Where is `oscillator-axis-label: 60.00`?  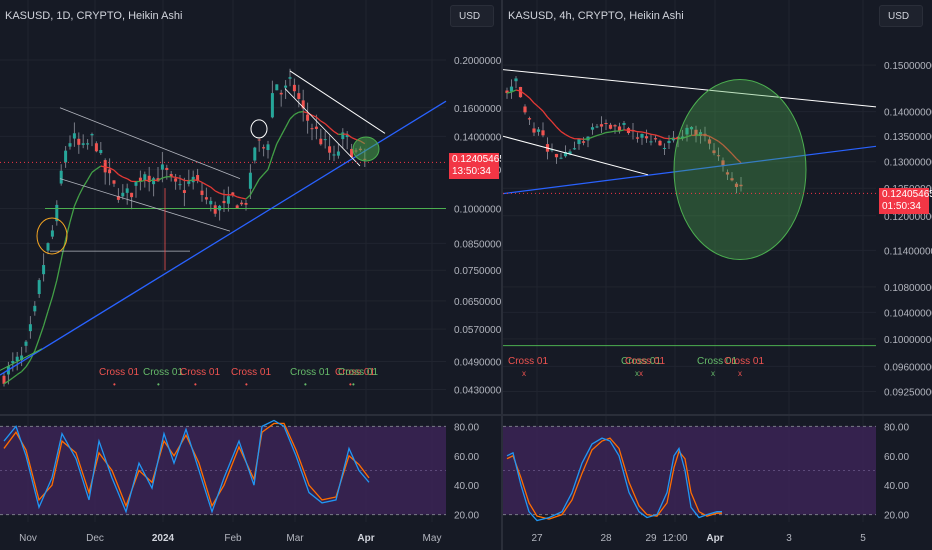 oscillator-axis-label: 60.00 is located at coordinates (466, 457).